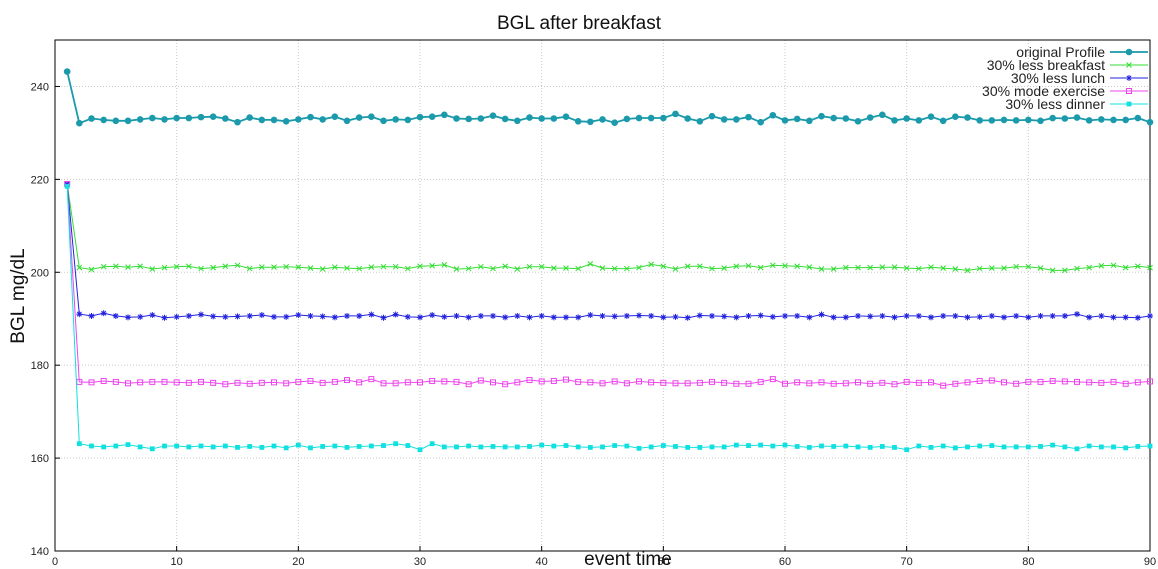  I want to click on y-tick-label: 240, so click(40, 87).